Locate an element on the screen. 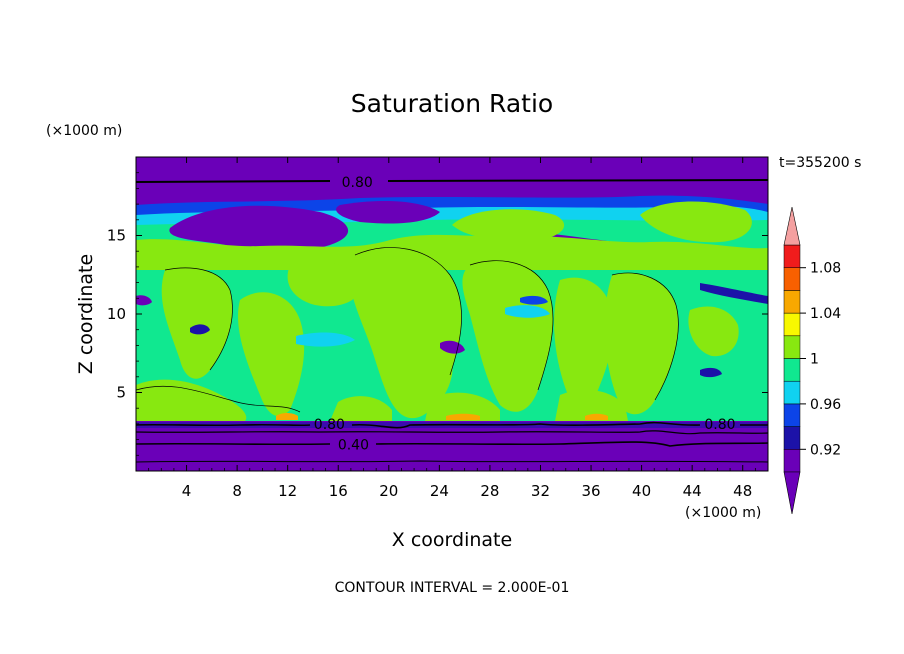 The image size is (904, 654). y-unit-label: (×1000 m) is located at coordinates (84, 131).